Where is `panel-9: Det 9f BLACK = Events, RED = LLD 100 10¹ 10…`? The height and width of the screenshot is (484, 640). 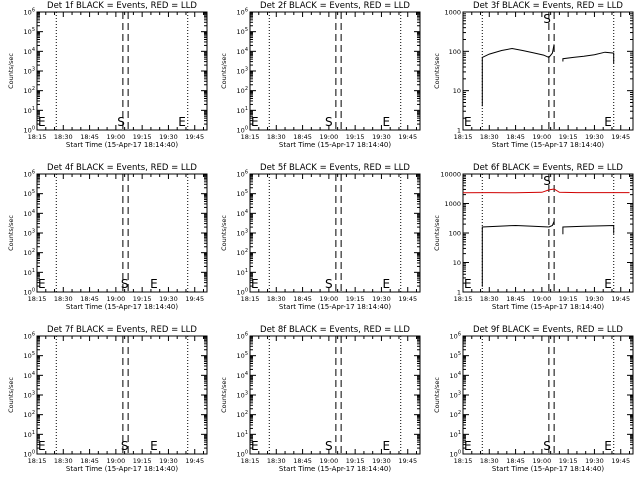
panel-9: Det 9f BLACK = Events, RED = LLD 100 10¹ 10… is located at coordinates (533, 399).